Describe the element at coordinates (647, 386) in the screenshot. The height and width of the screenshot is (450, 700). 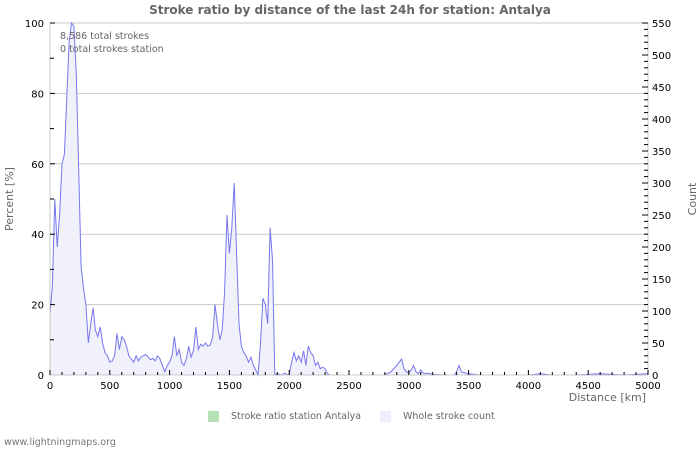
I see `x-tick-label: 5000` at that location.